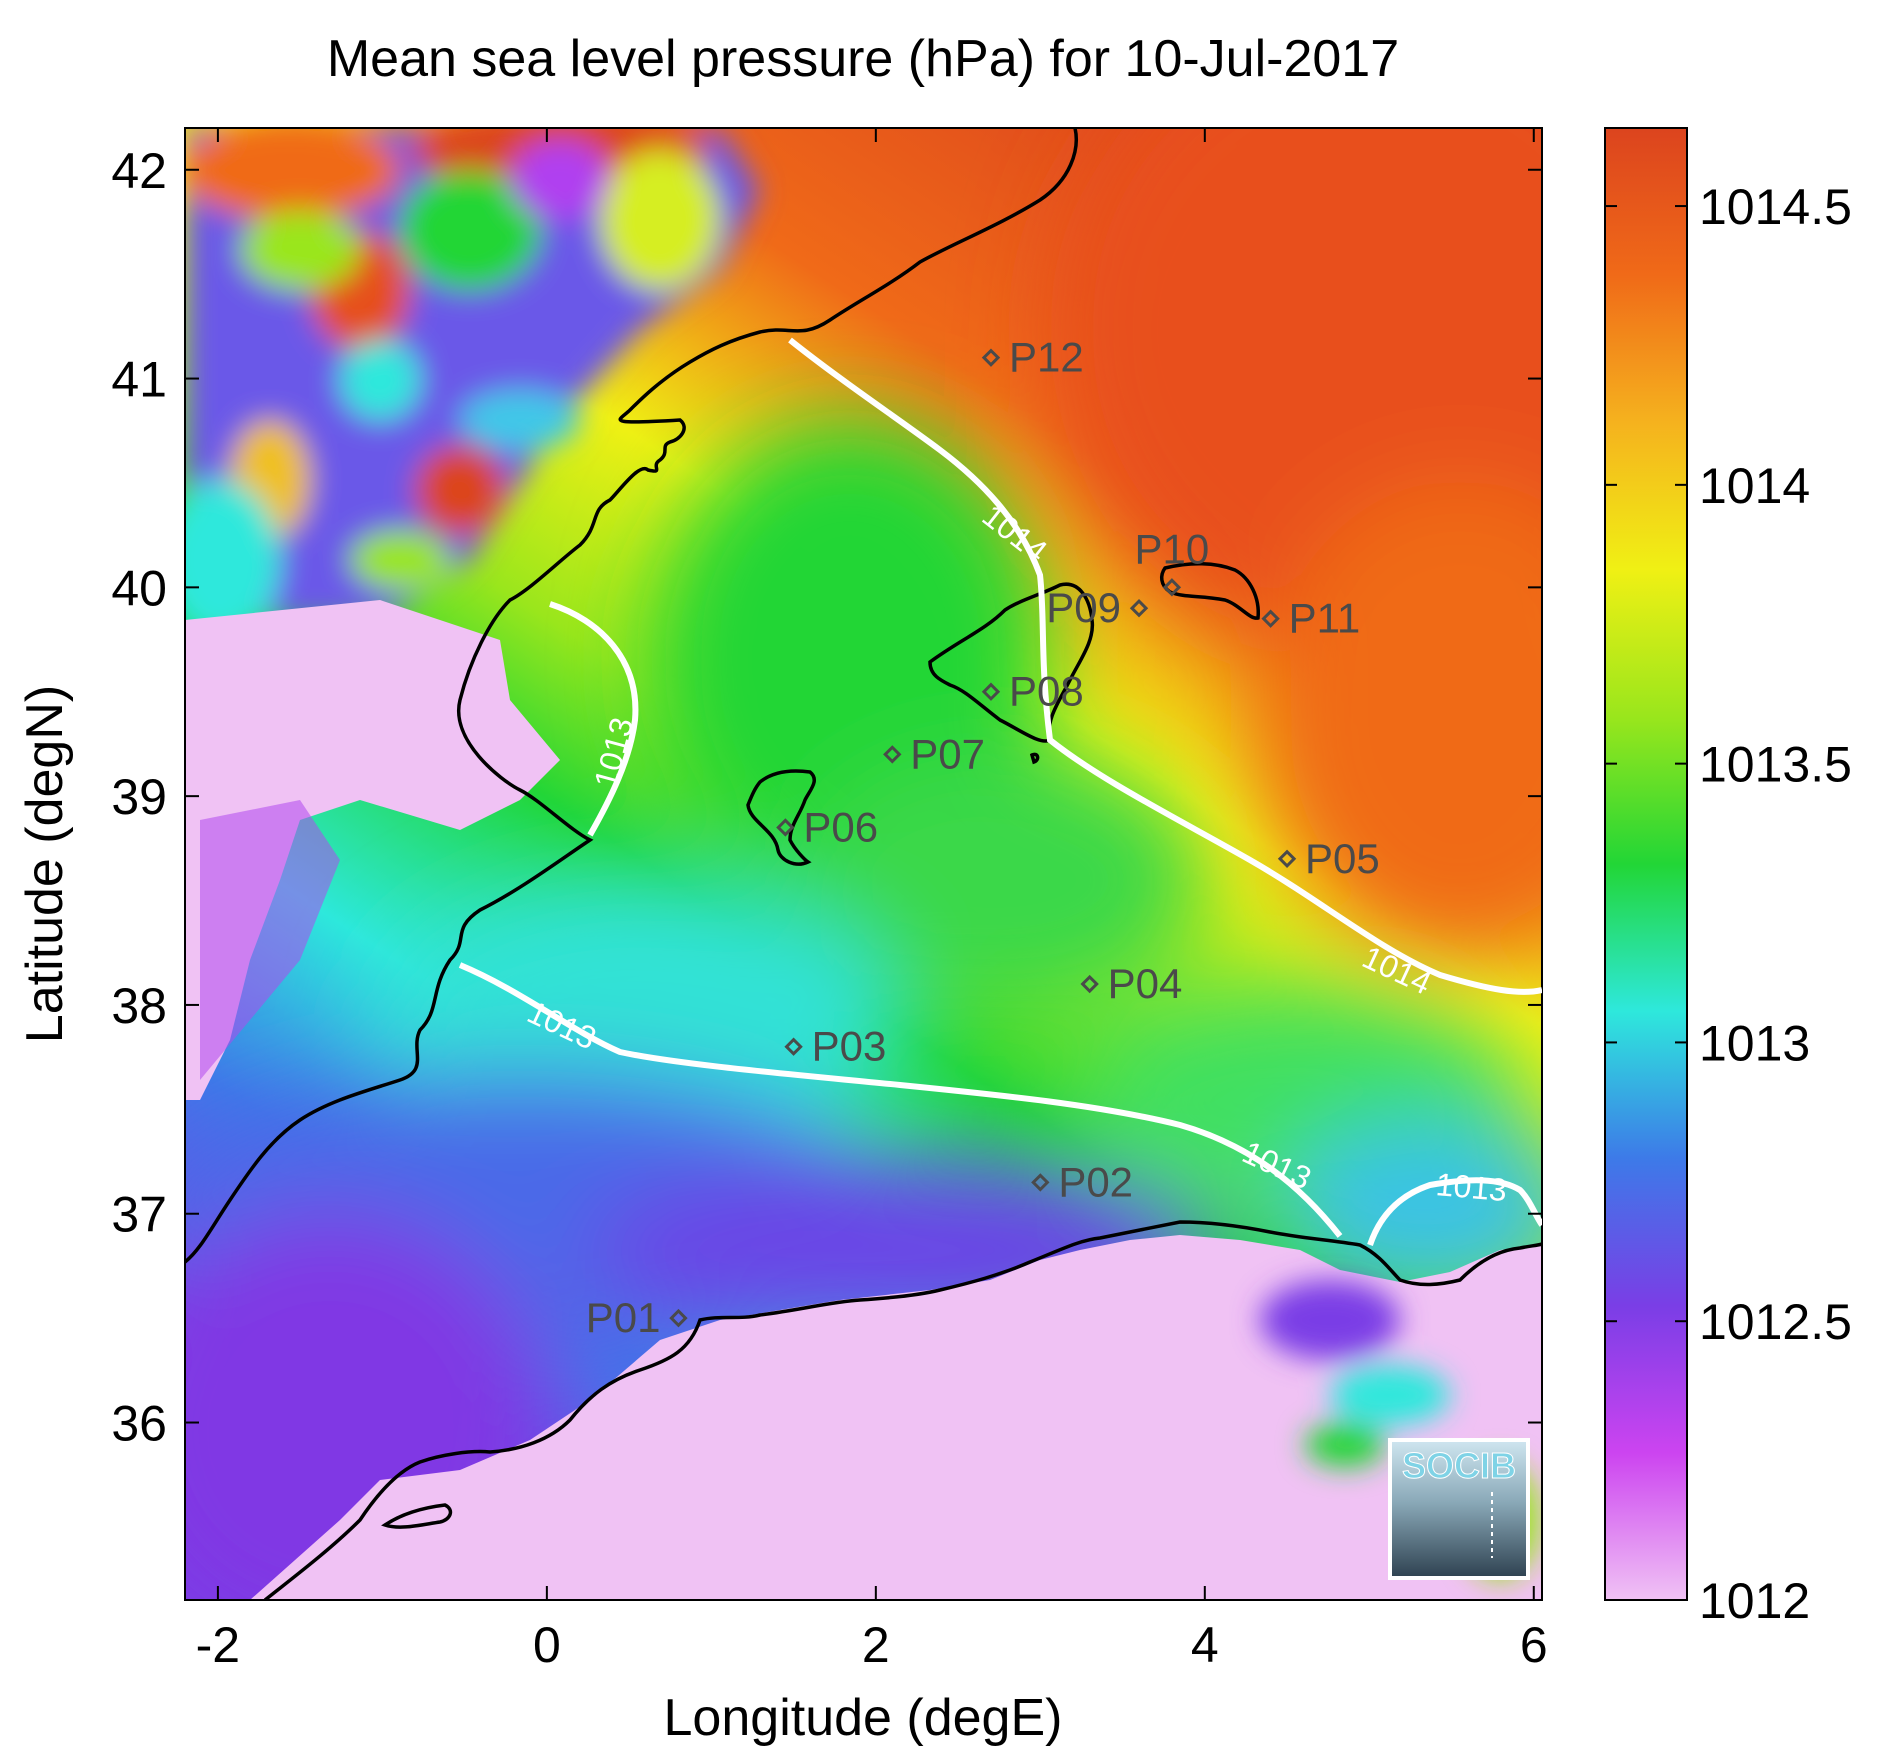  I want to click on colorbar-ticks: 1012 1012.5 1013 1013.5 1014 1014.5, so click(1728, 904).